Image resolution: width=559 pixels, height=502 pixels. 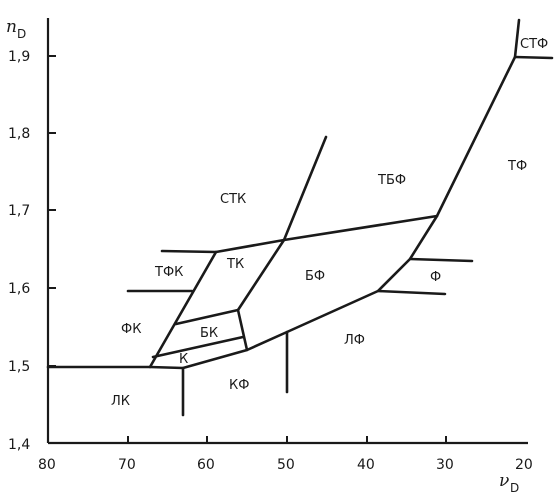 What do you see at coordinates (354, 340) in the screenshot?
I see `region-label-lf: ЛФ` at bounding box center [354, 340].